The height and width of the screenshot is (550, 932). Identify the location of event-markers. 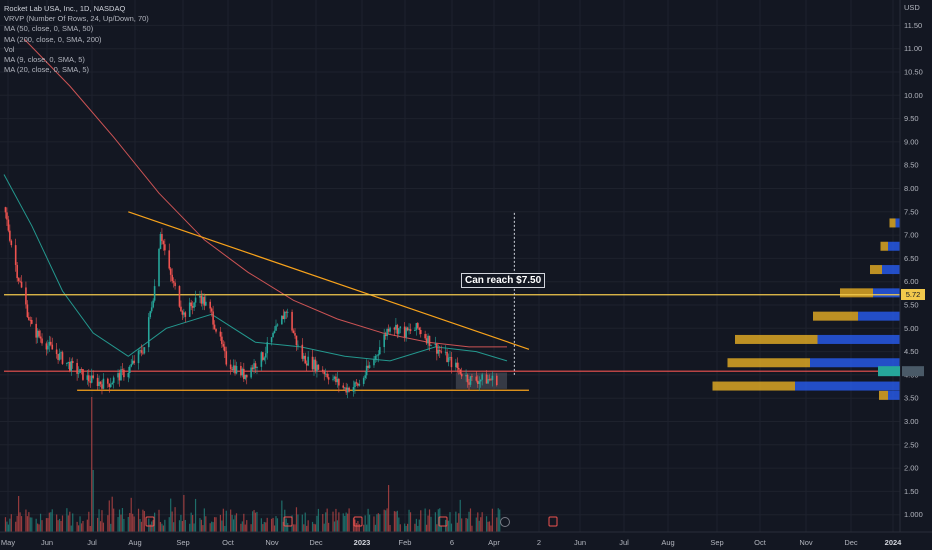
(351, 521).